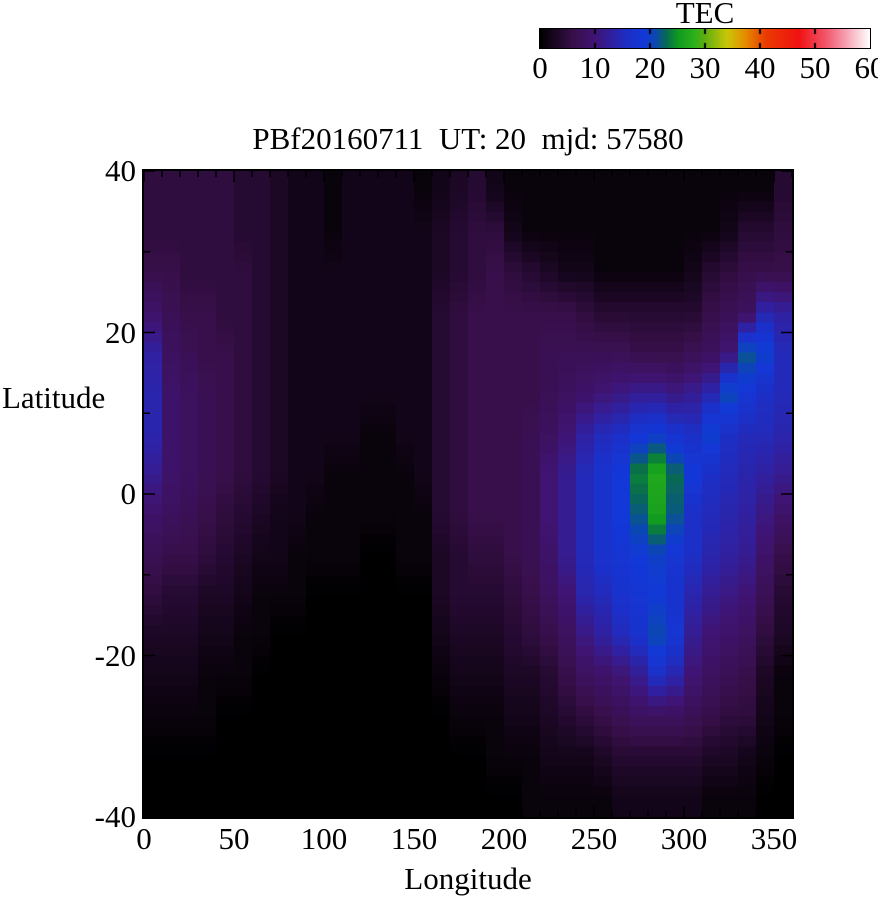  What do you see at coordinates (504, 838) in the screenshot?
I see `x-tick-label: 200` at bounding box center [504, 838].